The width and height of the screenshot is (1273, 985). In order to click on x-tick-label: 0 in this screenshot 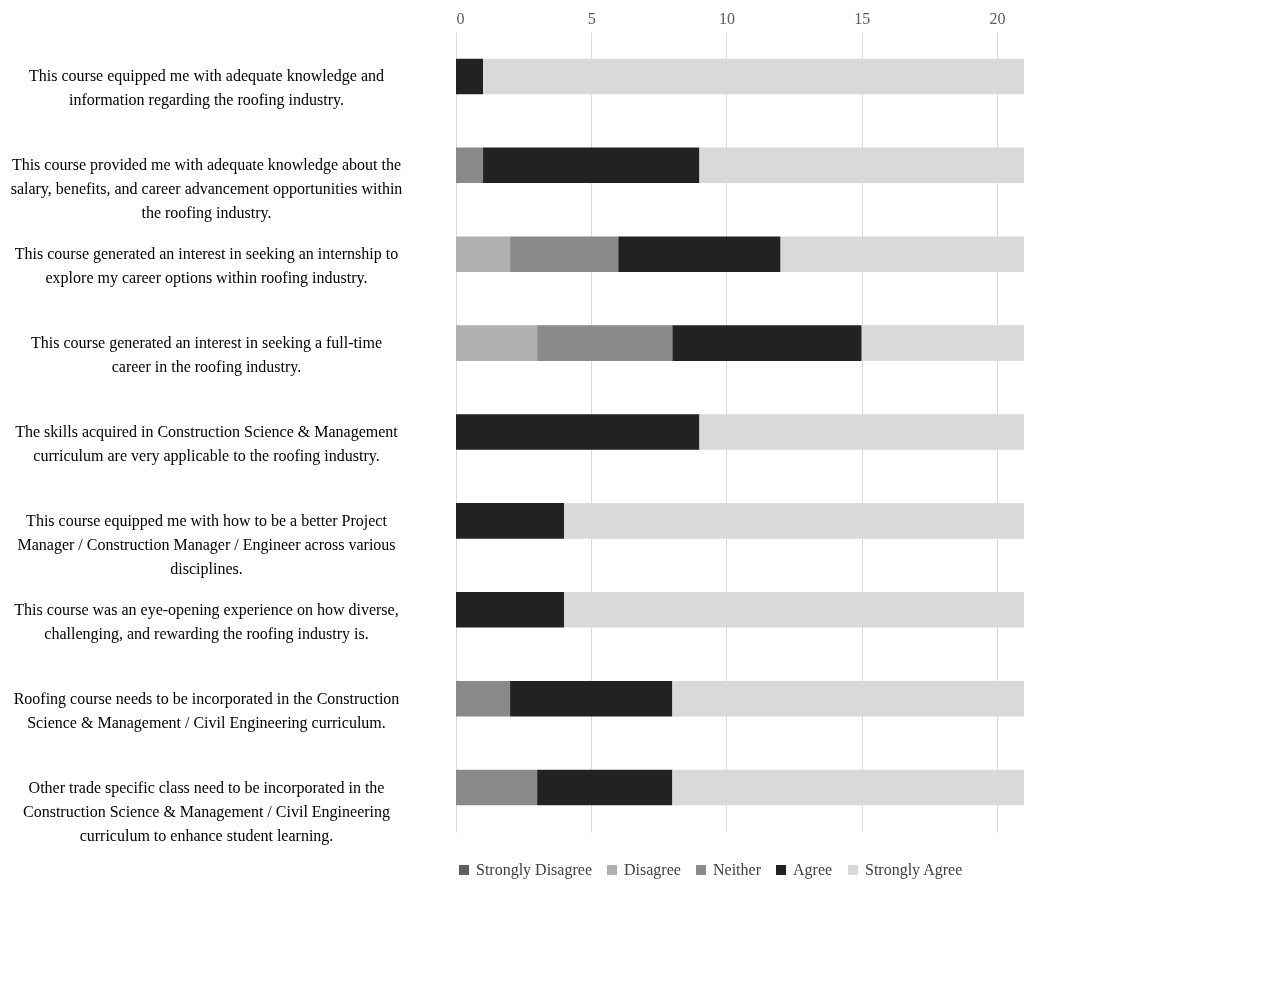, I will do `click(460, 18)`.